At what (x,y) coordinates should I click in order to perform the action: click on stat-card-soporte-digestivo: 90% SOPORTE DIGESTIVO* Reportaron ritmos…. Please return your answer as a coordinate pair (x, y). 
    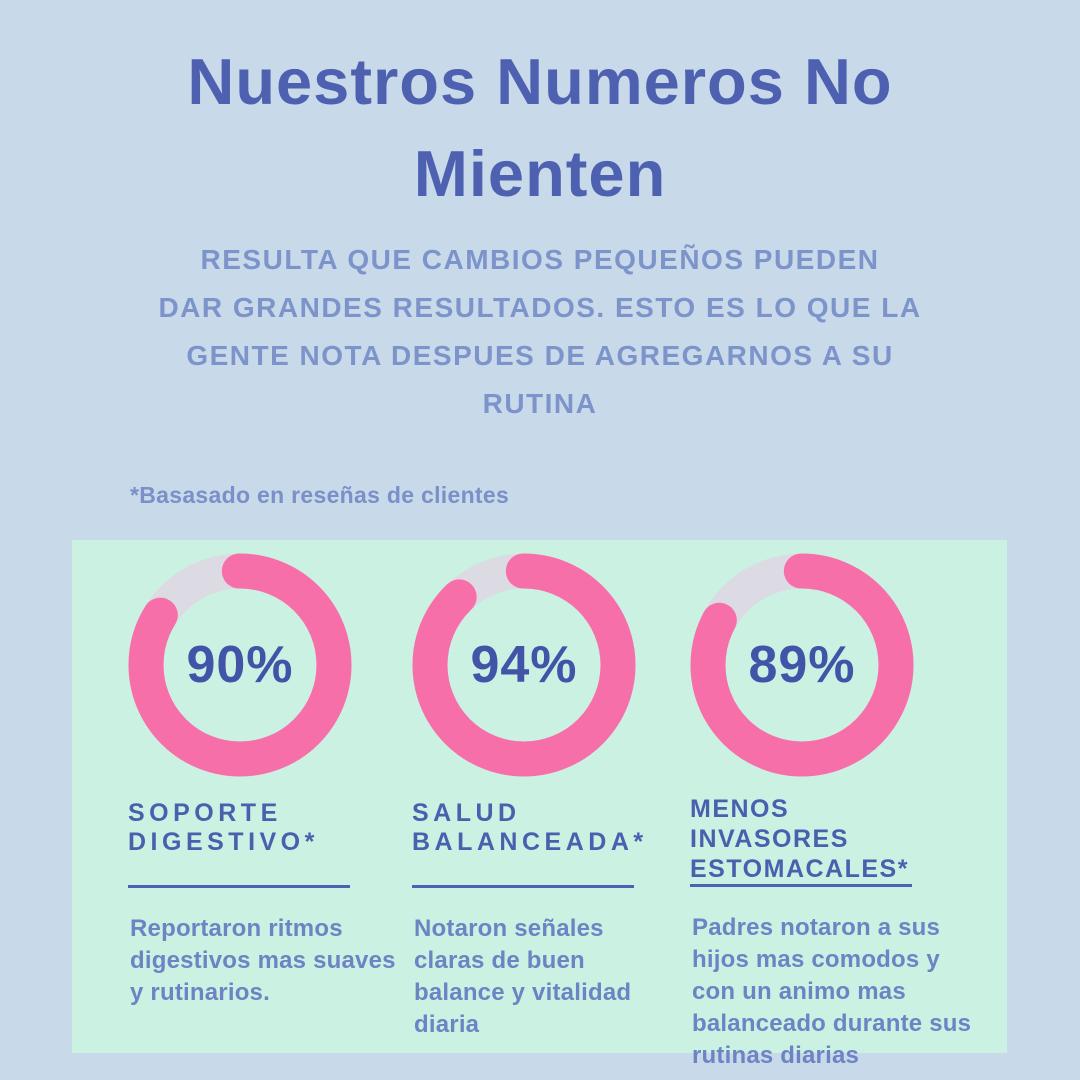
    Looking at the image, I should click on (270, 812).